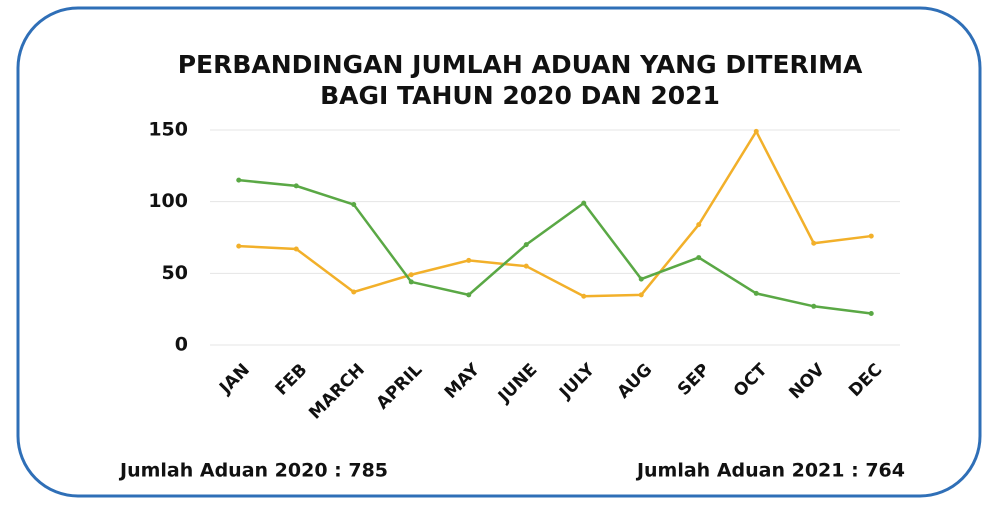 The image size is (999, 506). Describe the element at coordinates (175, 273) in the screenshot. I see `y-tick-label: 50` at that location.